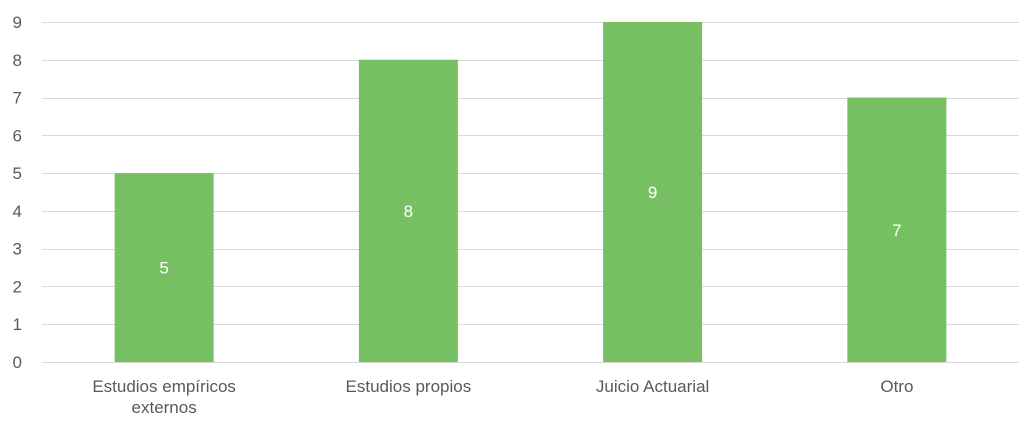 The width and height of the screenshot is (1019, 423). What do you see at coordinates (409, 386) in the screenshot?
I see `x-tick-label: Estudios propios` at bounding box center [409, 386].